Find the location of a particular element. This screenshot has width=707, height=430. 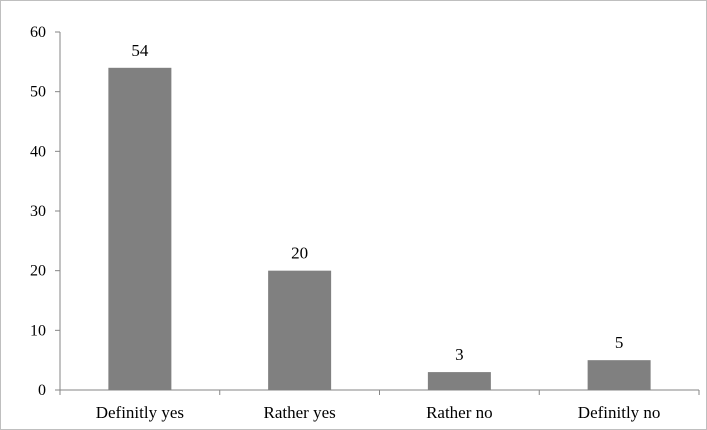

data-label: 20 is located at coordinates (299, 253).